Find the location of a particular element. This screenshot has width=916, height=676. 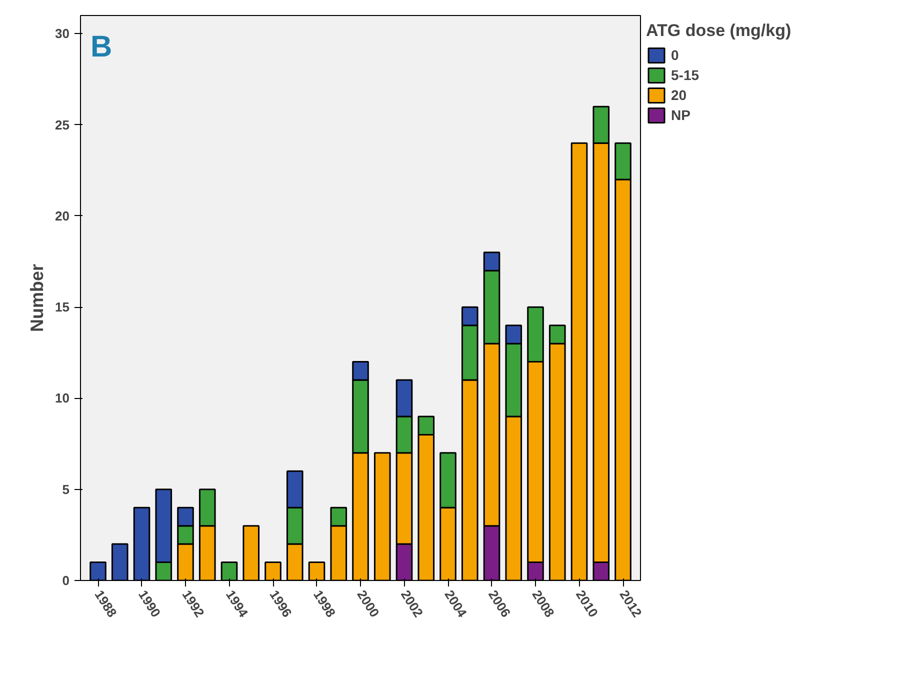

legend-label: 20 is located at coordinates (679, 95).